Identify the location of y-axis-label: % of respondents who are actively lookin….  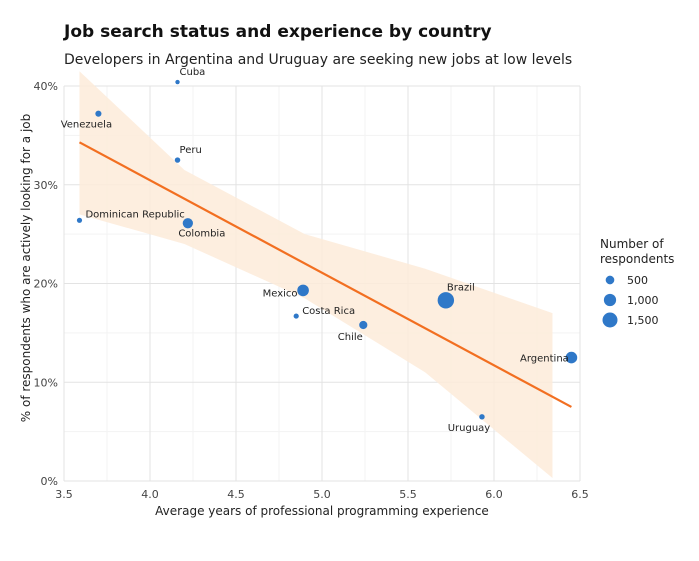
(26, 268).